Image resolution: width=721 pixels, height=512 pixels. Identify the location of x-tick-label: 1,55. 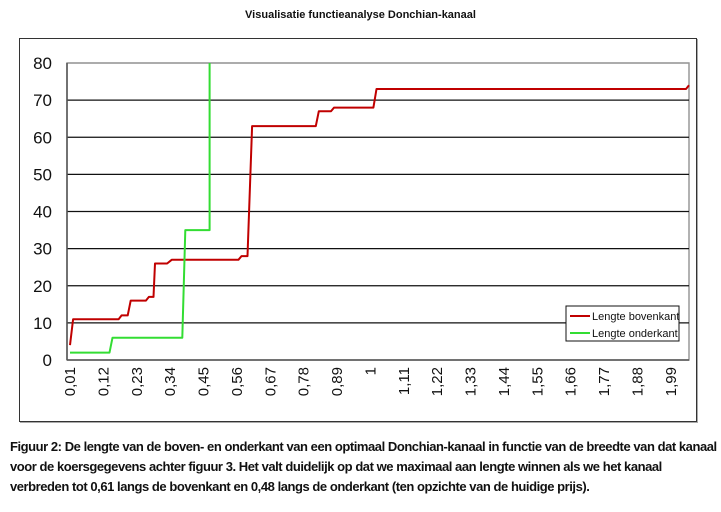
(537, 381).